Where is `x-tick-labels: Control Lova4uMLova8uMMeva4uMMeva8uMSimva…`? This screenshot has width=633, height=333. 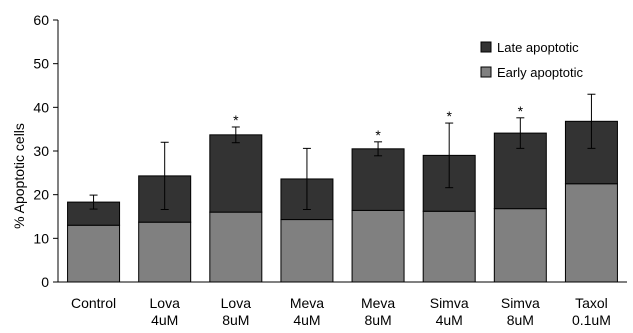
x-tick-labels: Control Lova4uMLova8uMMeva4uMMeva8uMSimva… is located at coordinates (341, 311).